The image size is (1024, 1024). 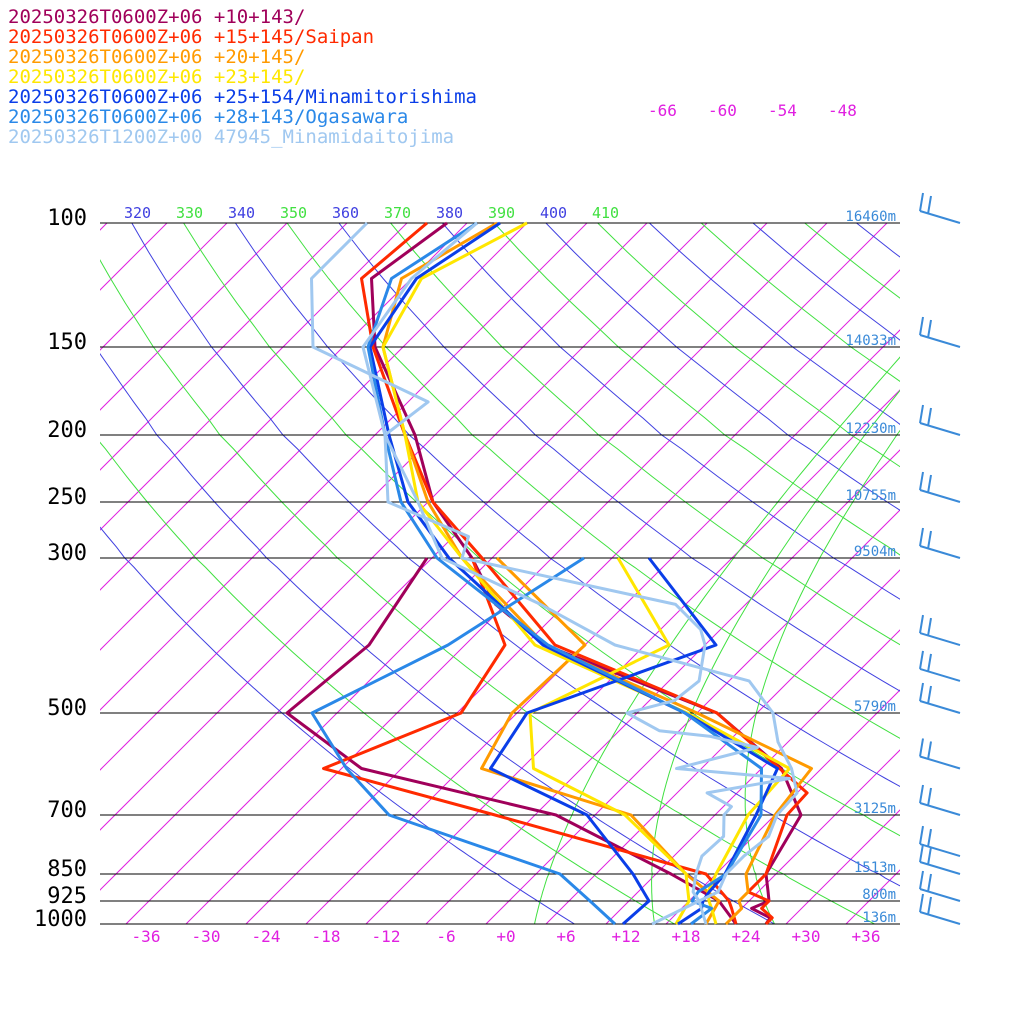 I want to click on moist-adiabat-line, so click(x=822, y=676).